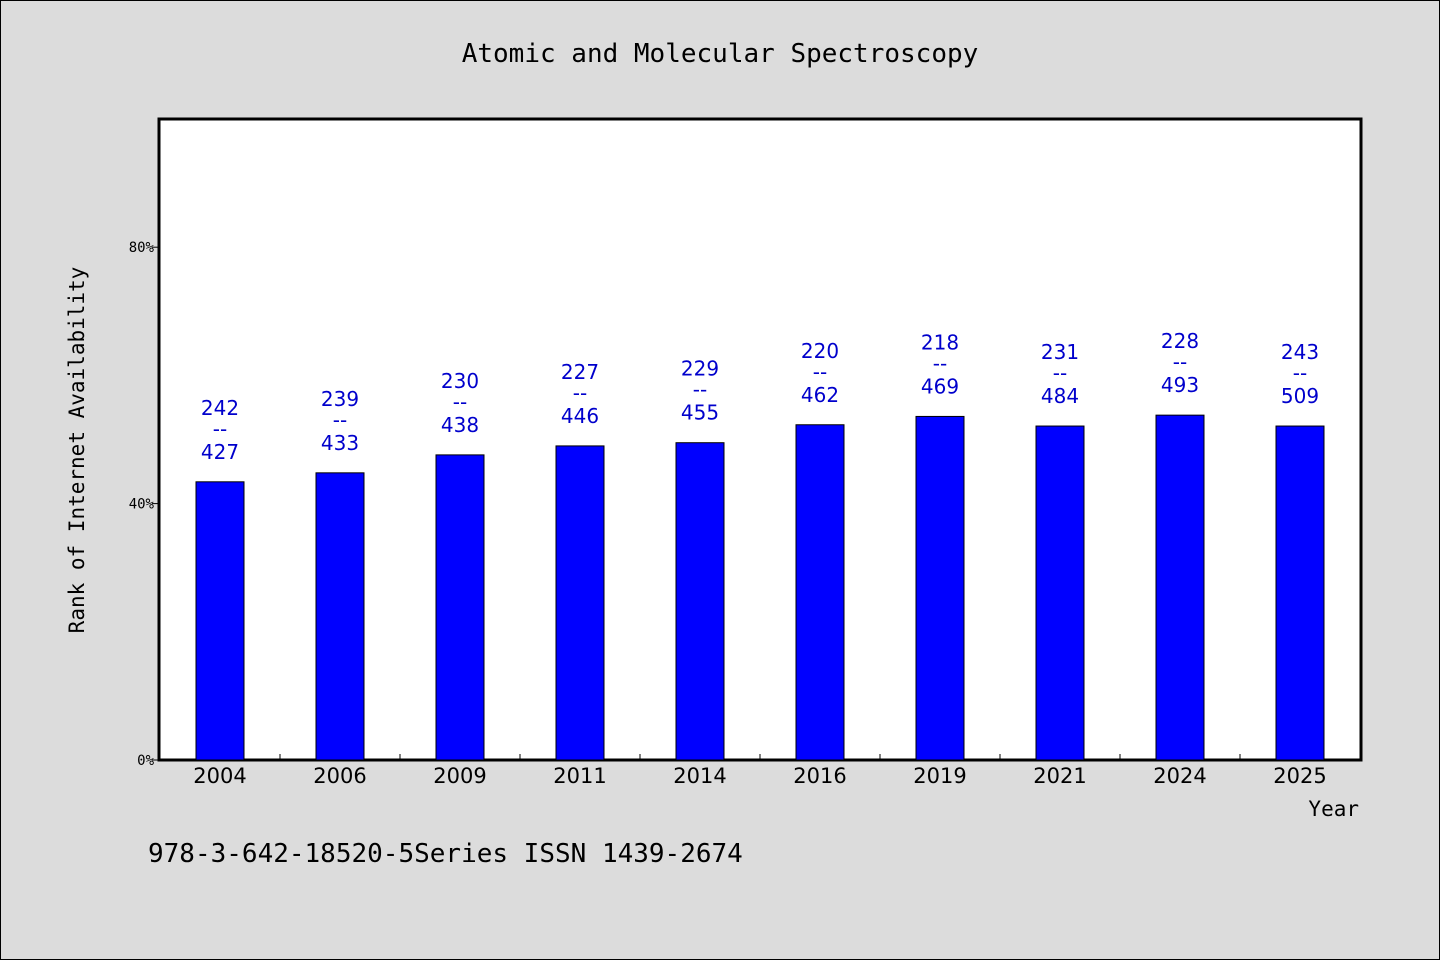 The height and width of the screenshot is (960, 1440). I want to click on data-label-bottom-2009: 438, so click(460, 425).